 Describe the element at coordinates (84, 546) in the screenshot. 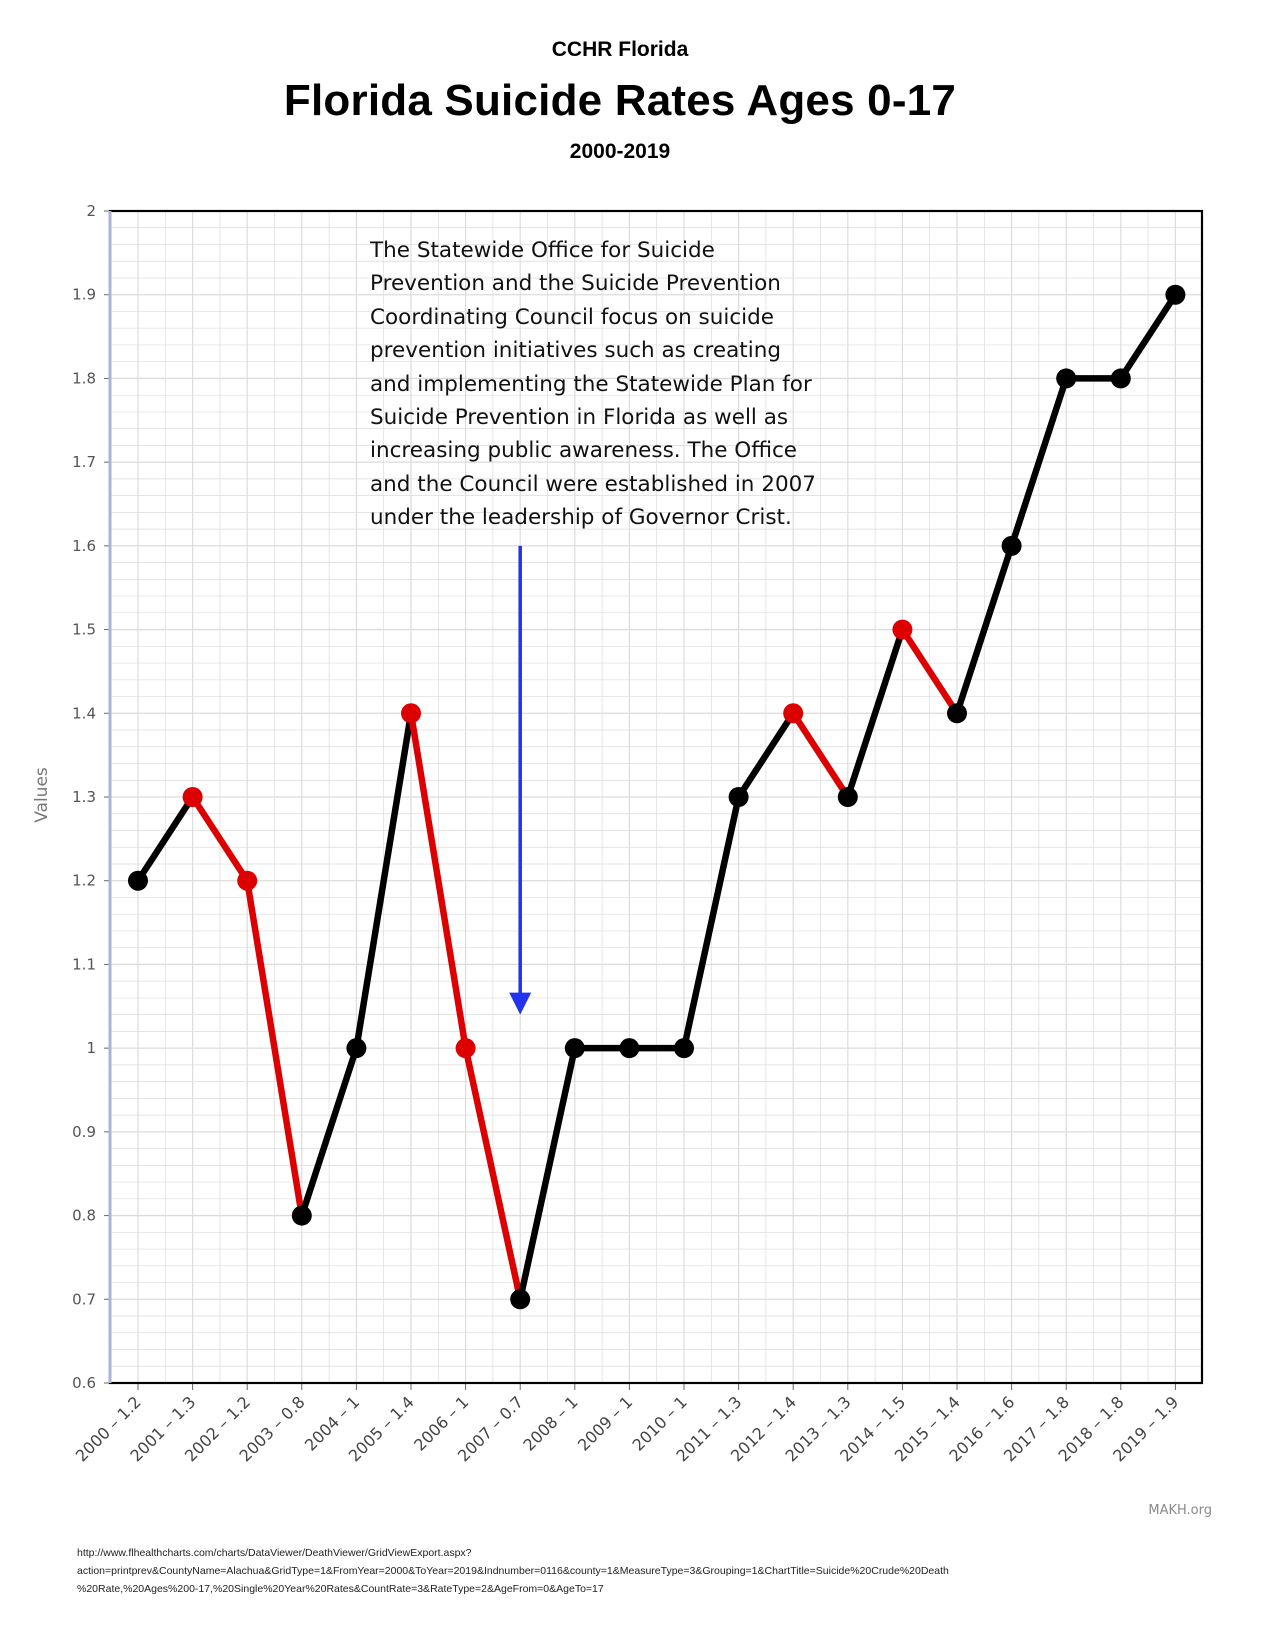

I see `y-tick-label: 1.6` at that location.